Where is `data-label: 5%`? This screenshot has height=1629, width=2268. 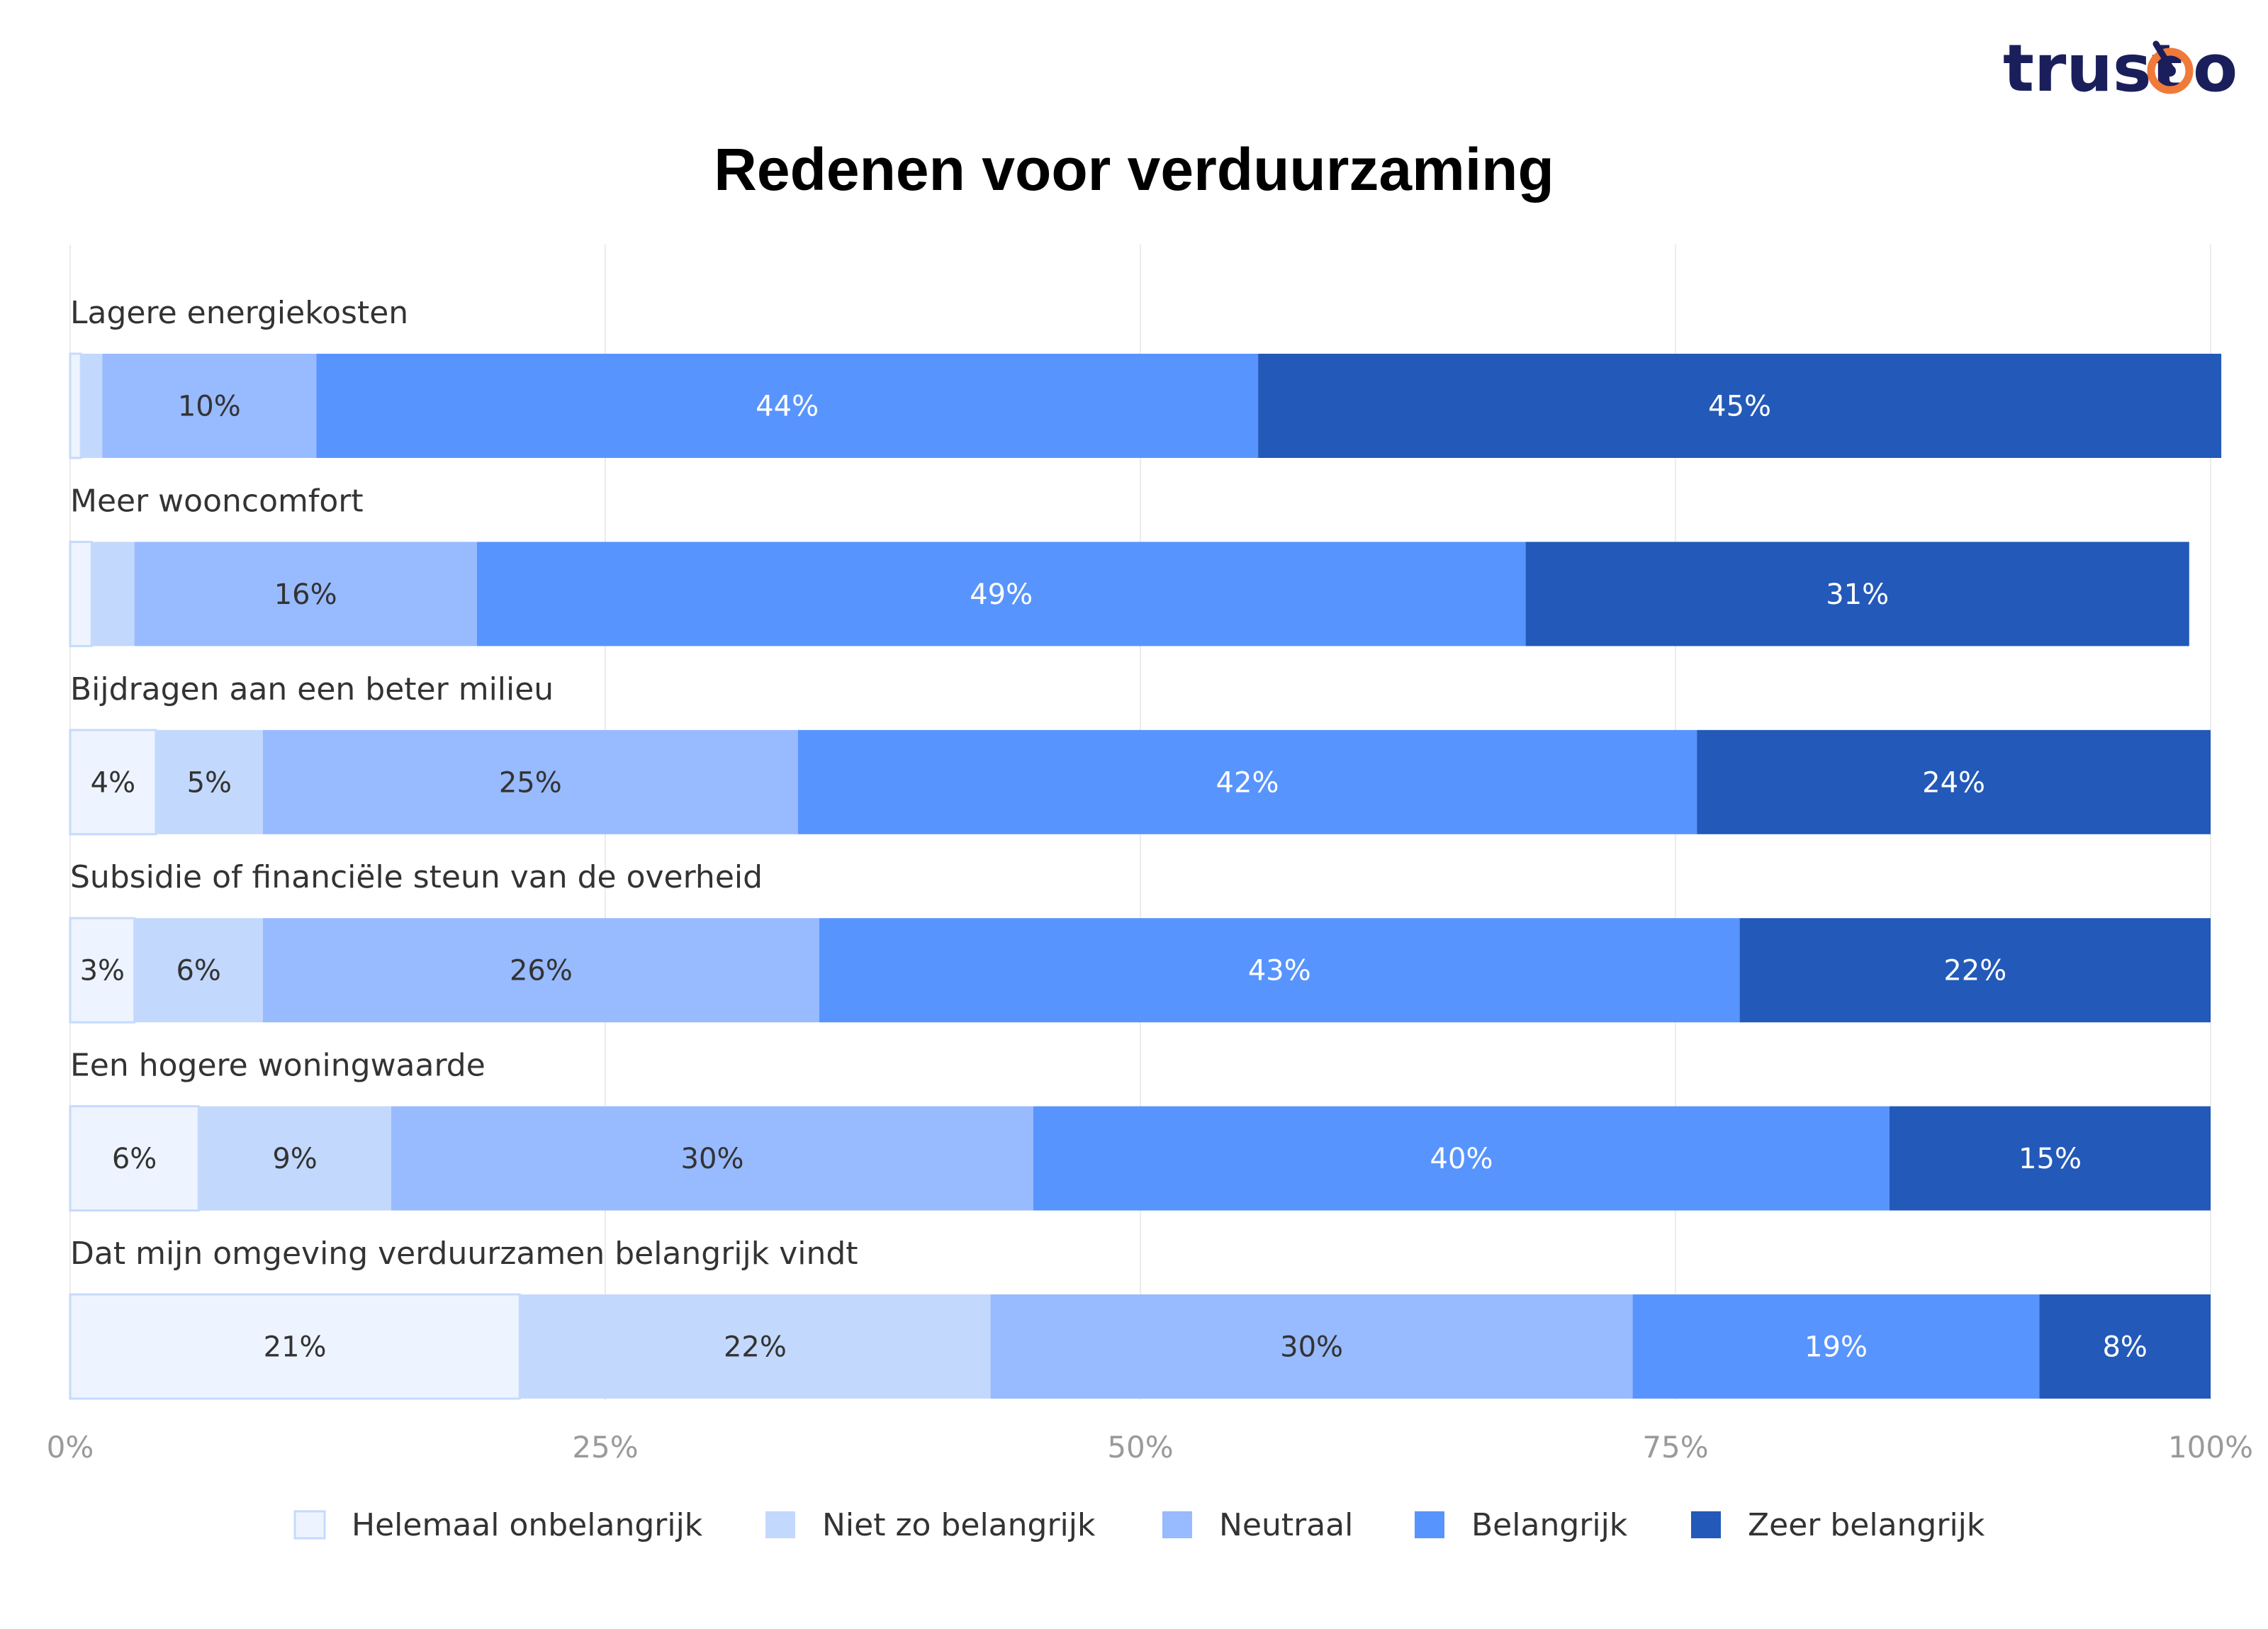
data-label: 5% is located at coordinates (209, 782).